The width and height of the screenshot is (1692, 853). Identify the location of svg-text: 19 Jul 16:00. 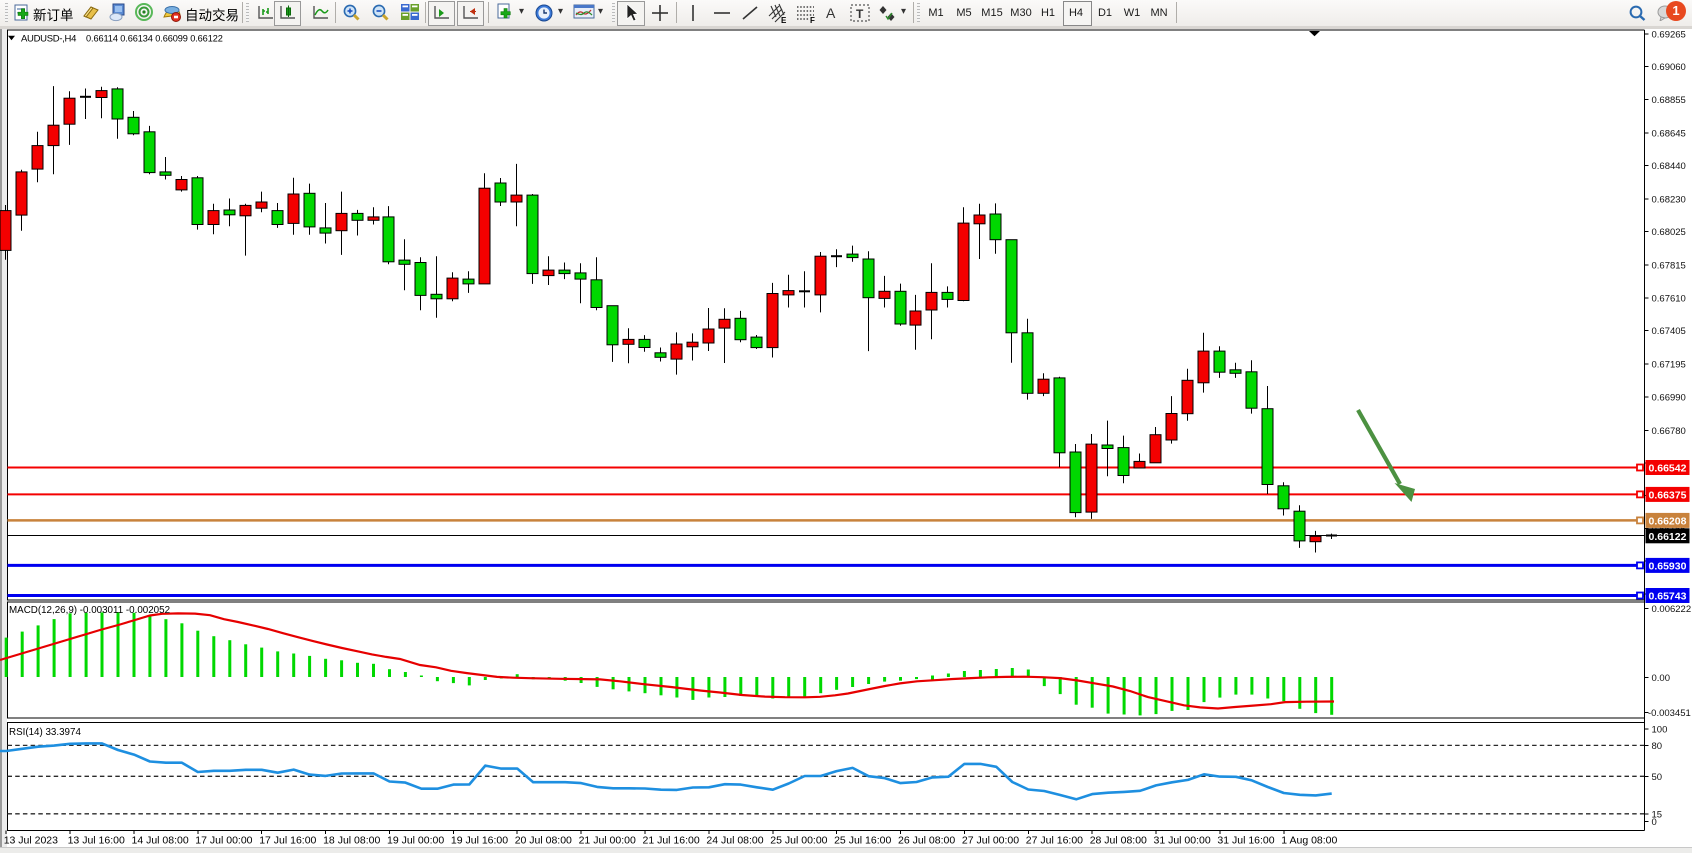
(479, 841).